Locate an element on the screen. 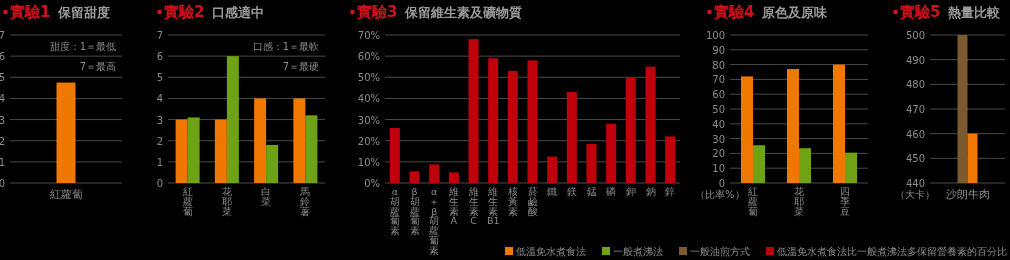 The height and width of the screenshot is (260, 1010). legend-label: 一般煮沸法 is located at coordinates (638, 251).